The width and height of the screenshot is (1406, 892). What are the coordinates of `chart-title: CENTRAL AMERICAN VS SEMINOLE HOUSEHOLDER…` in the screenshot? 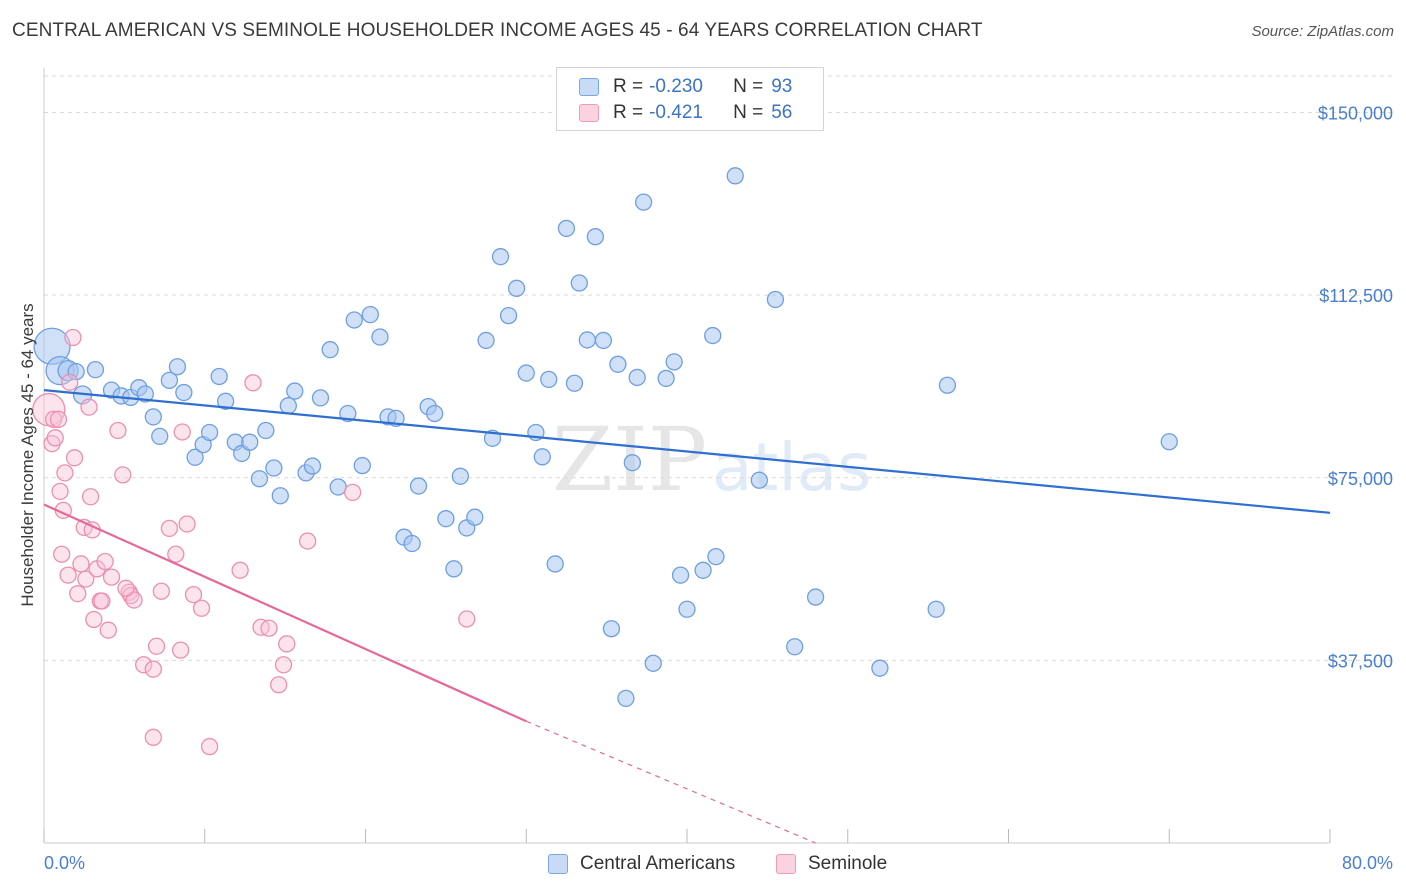 It's located at (497, 30).